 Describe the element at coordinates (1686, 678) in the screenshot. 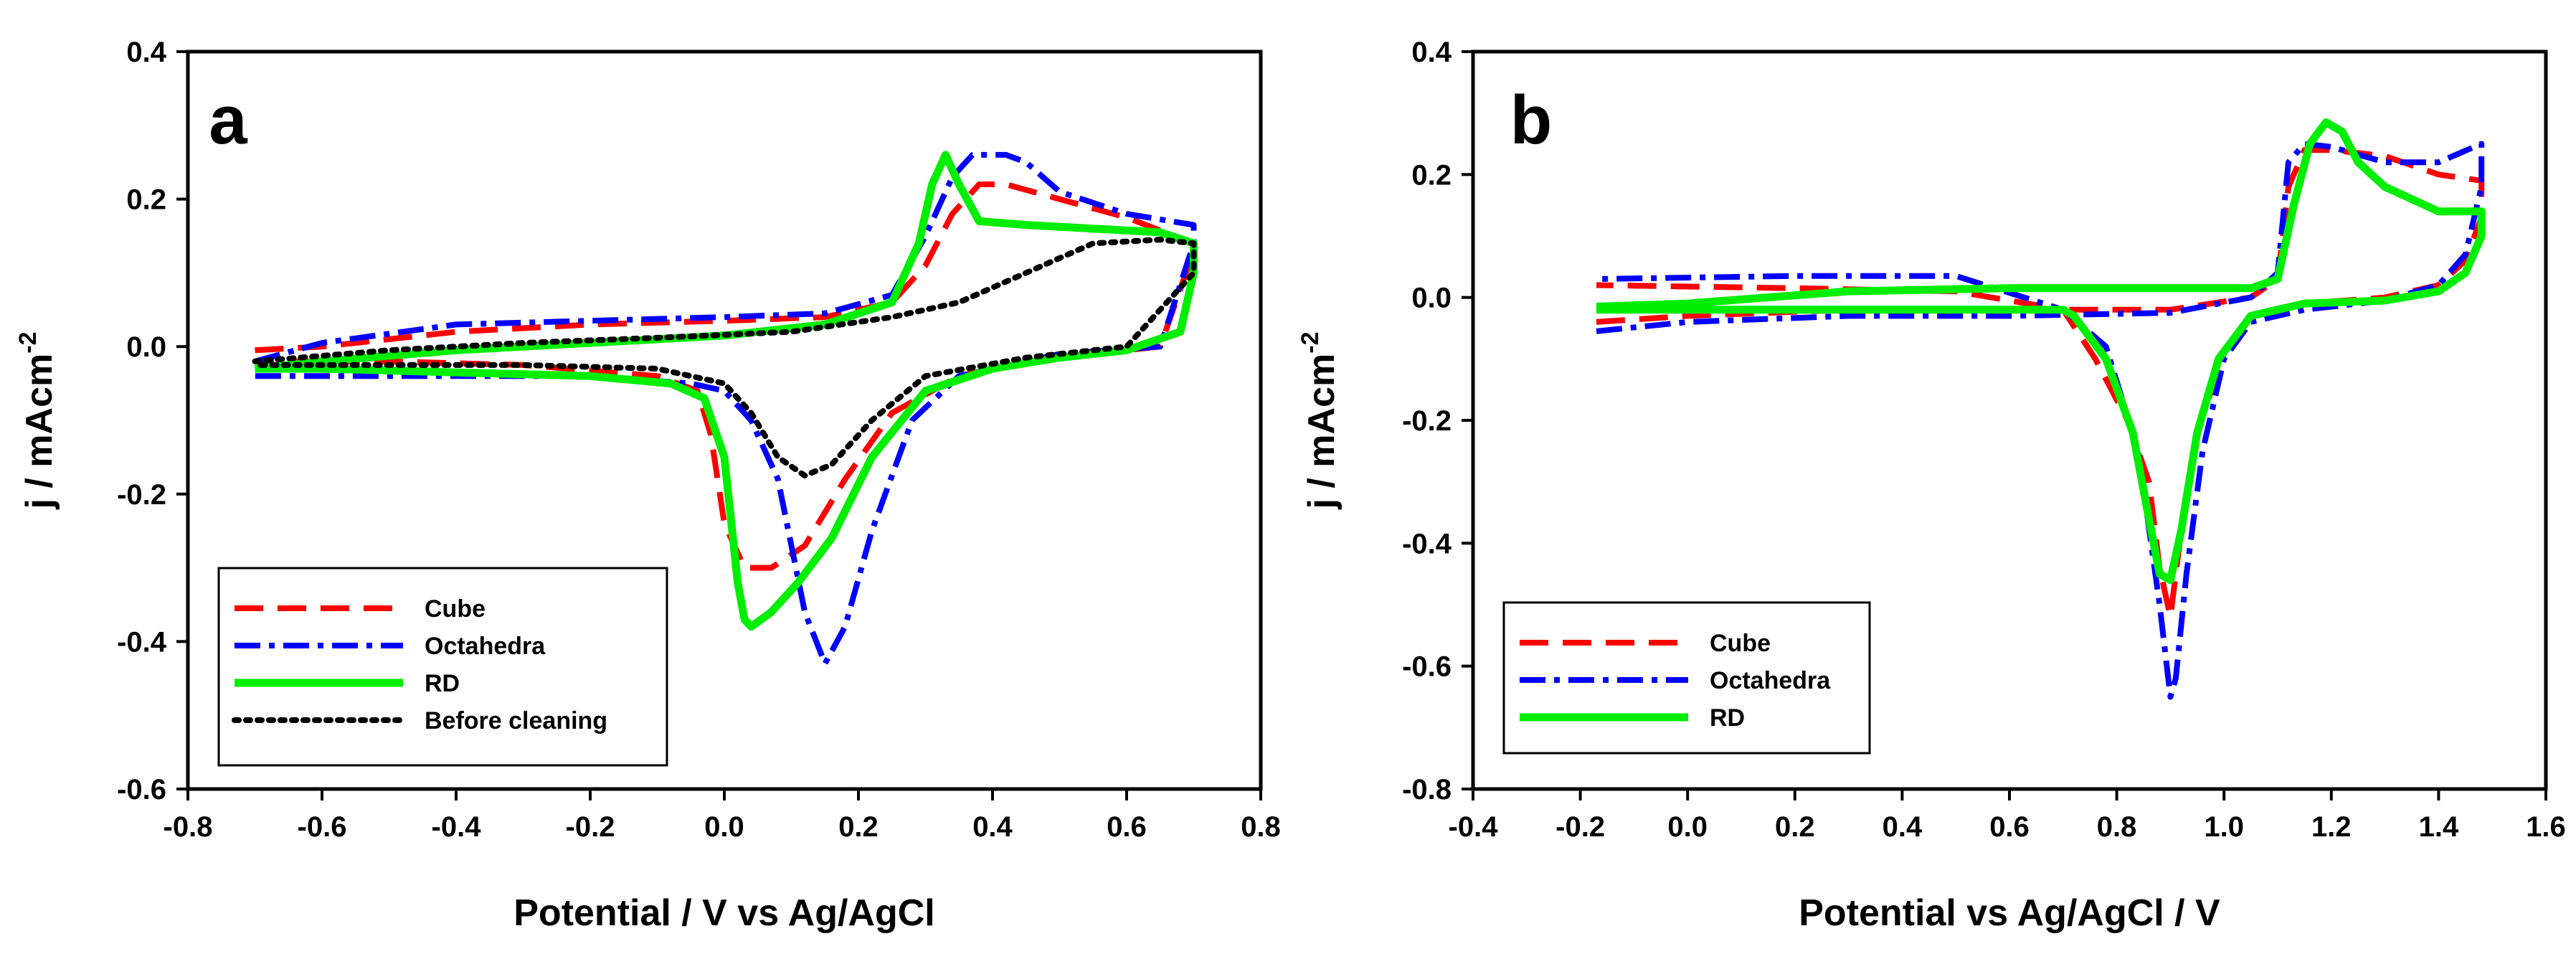

I see `legend: Cube Octahedra RD` at that location.